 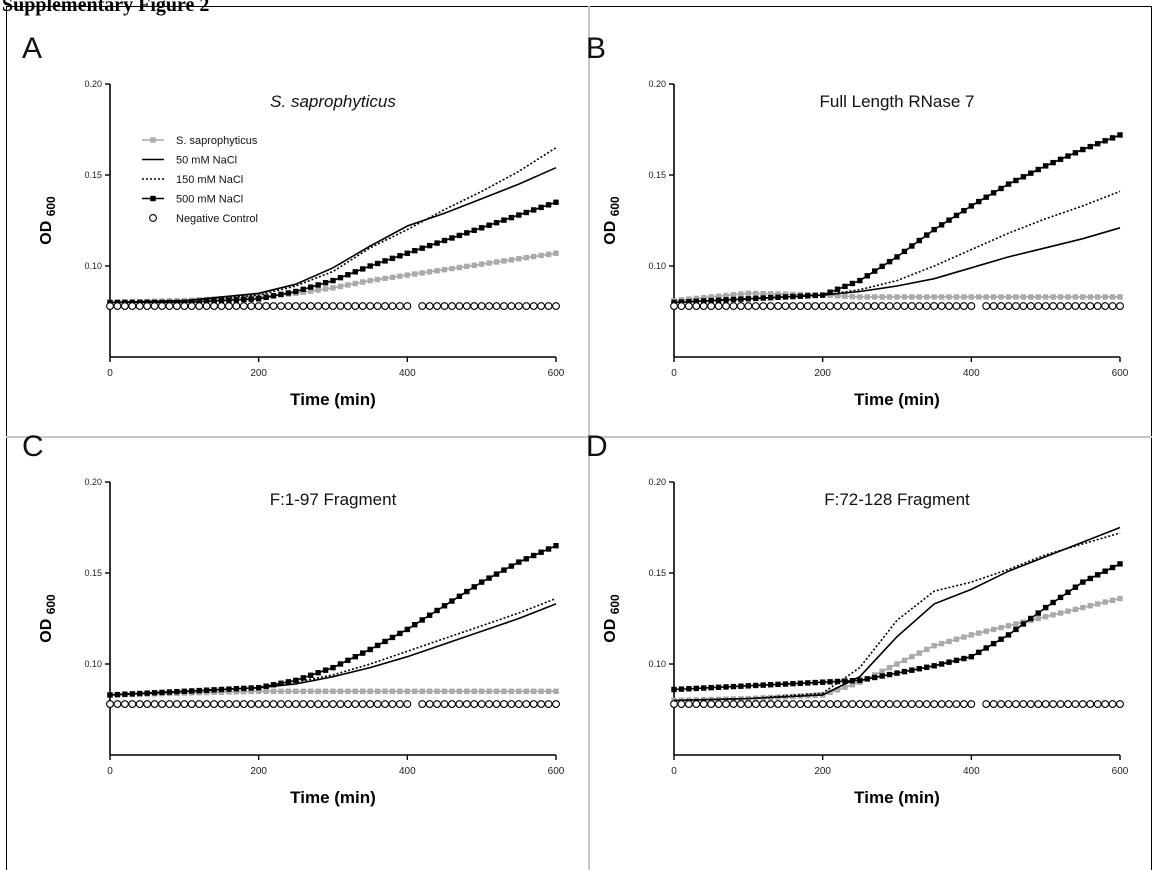 What do you see at coordinates (897, 627) in the screenshot?
I see `series-500-mm-nacl` at bounding box center [897, 627].